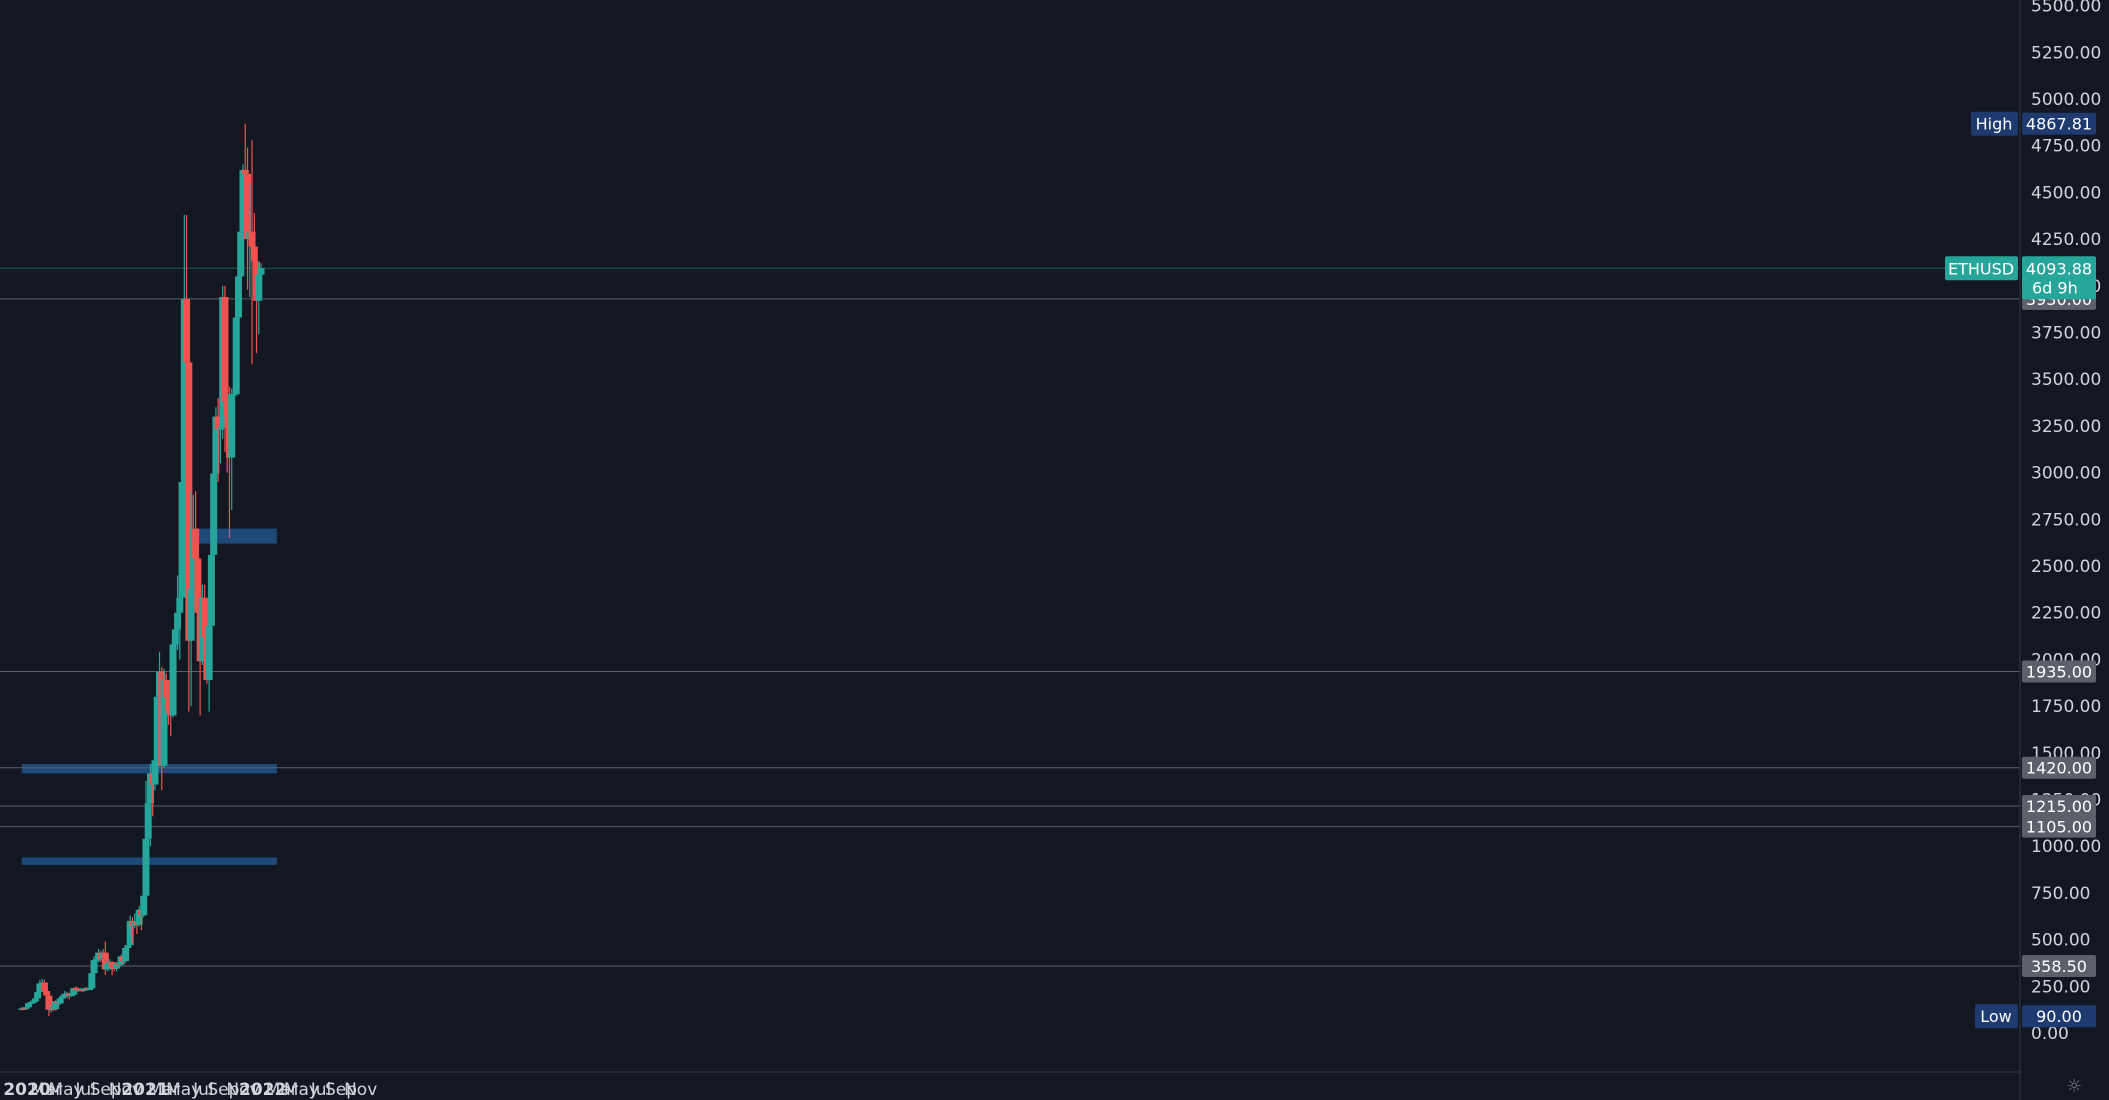 The width and height of the screenshot is (2109, 1100). I want to click on last-price-tag, so click(2059, 278).